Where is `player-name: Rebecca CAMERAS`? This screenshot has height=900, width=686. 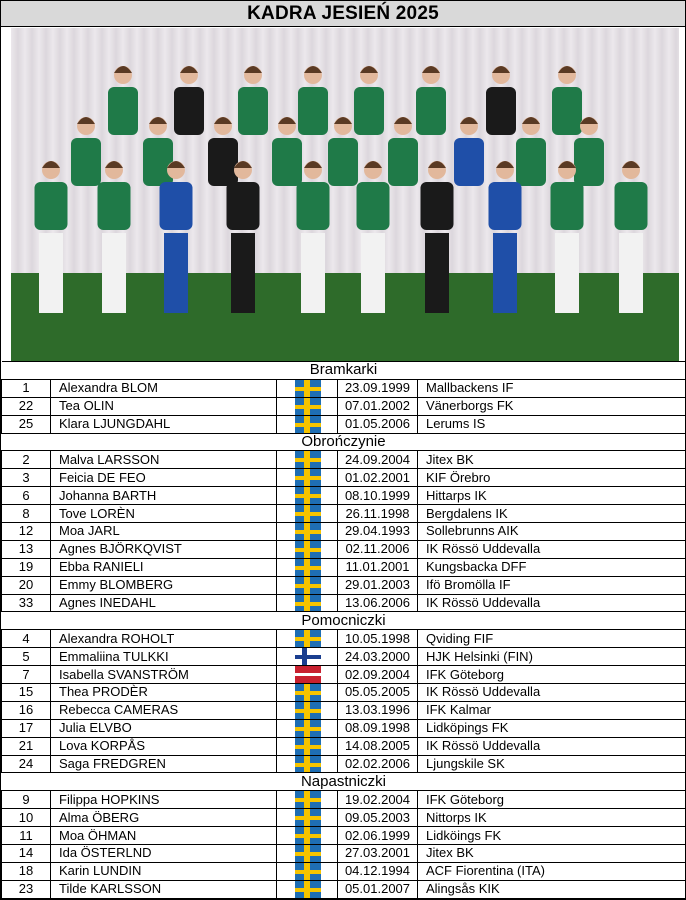 player-name: Rebecca CAMERAS is located at coordinates (163, 710).